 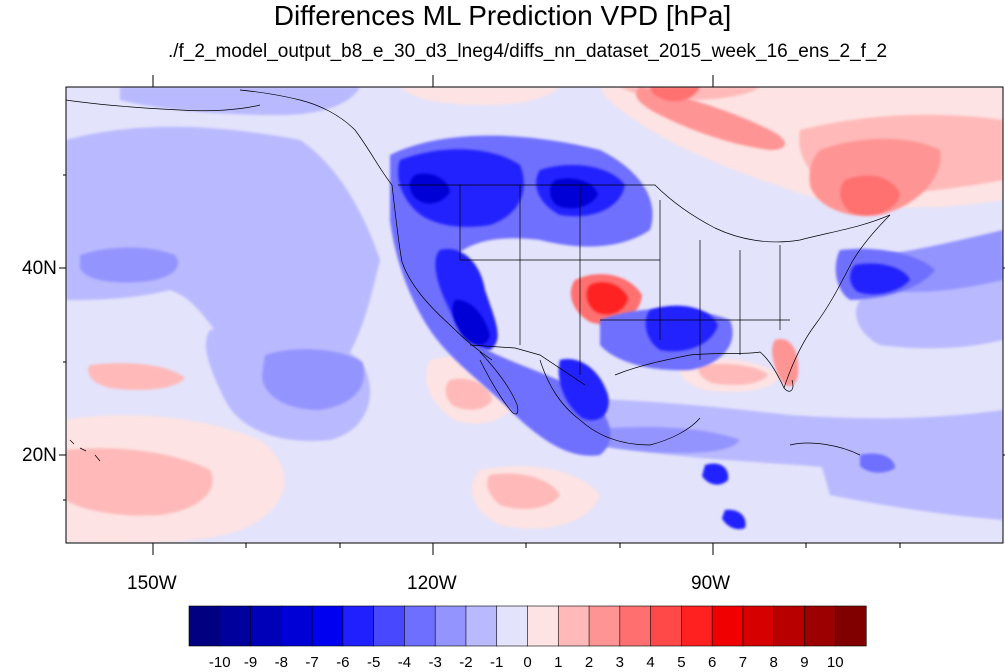 What do you see at coordinates (163, 105) in the screenshot?
I see `alaska-coast-line` at bounding box center [163, 105].